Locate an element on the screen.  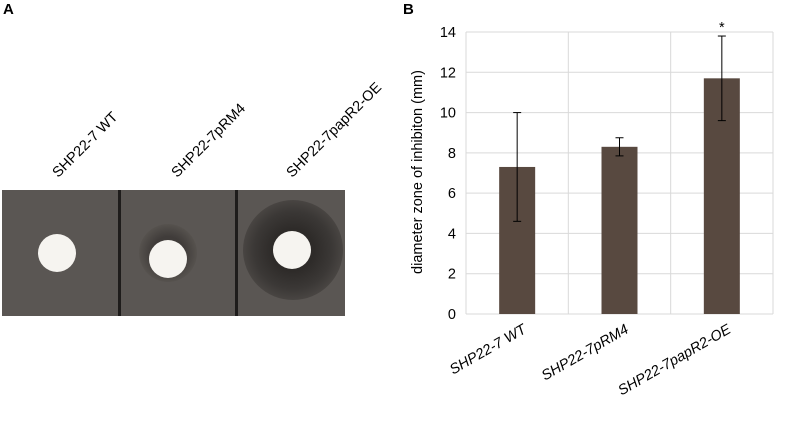
y-tick-label: 10 is located at coordinates (448, 114).